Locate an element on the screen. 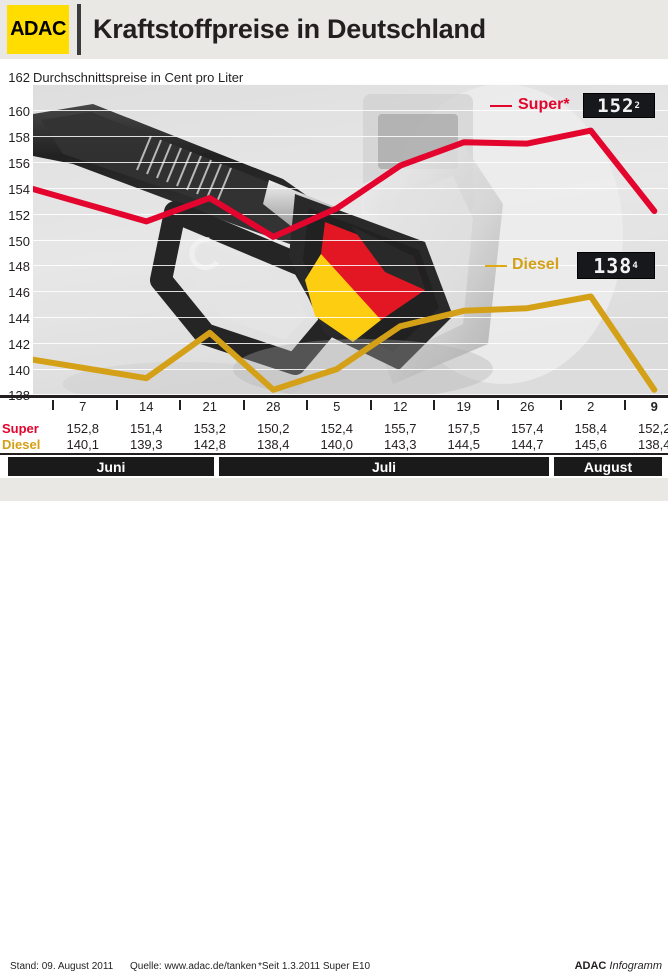 The height and width of the screenshot is (972, 668). super-led-decimal: 2 is located at coordinates (637, 105).